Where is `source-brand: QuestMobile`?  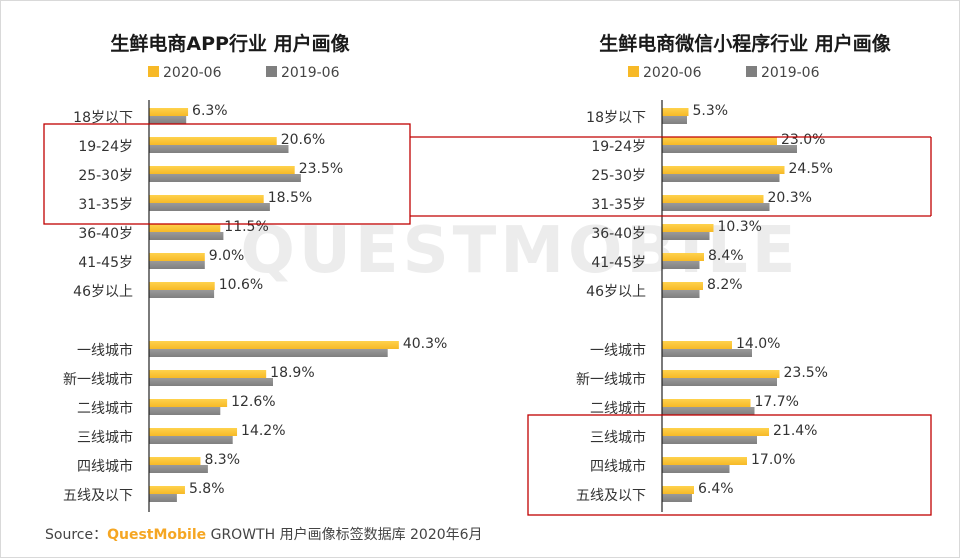 source-brand: QuestMobile is located at coordinates (157, 535).